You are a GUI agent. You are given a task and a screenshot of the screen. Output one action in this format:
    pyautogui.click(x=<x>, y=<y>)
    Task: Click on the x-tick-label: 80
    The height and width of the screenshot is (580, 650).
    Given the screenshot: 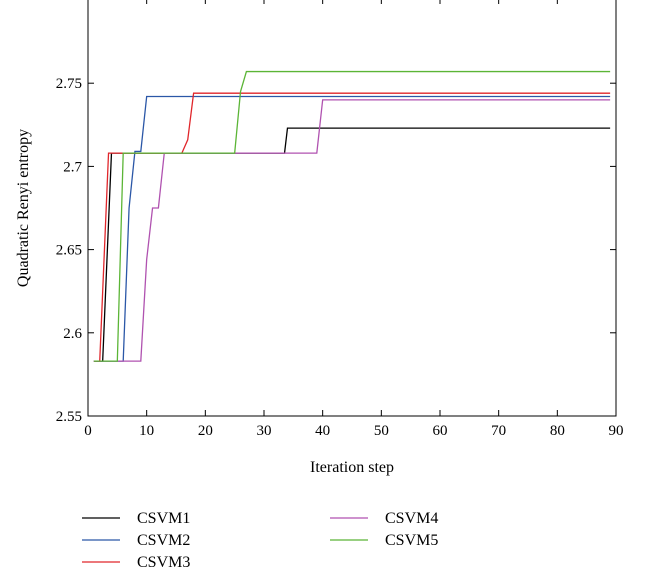 What is the action you would take?
    pyautogui.click(x=557, y=431)
    